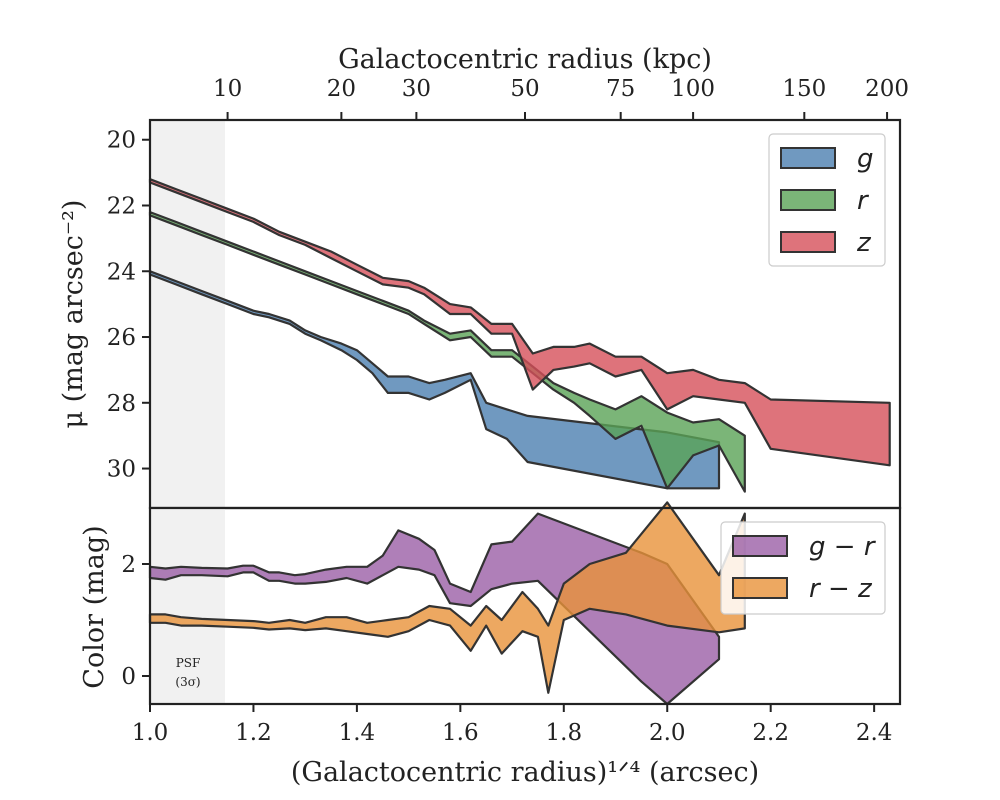  What do you see at coordinates (187, 606) in the screenshot?
I see `psf-shaded-region-bottom` at bounding box center [187, 606].